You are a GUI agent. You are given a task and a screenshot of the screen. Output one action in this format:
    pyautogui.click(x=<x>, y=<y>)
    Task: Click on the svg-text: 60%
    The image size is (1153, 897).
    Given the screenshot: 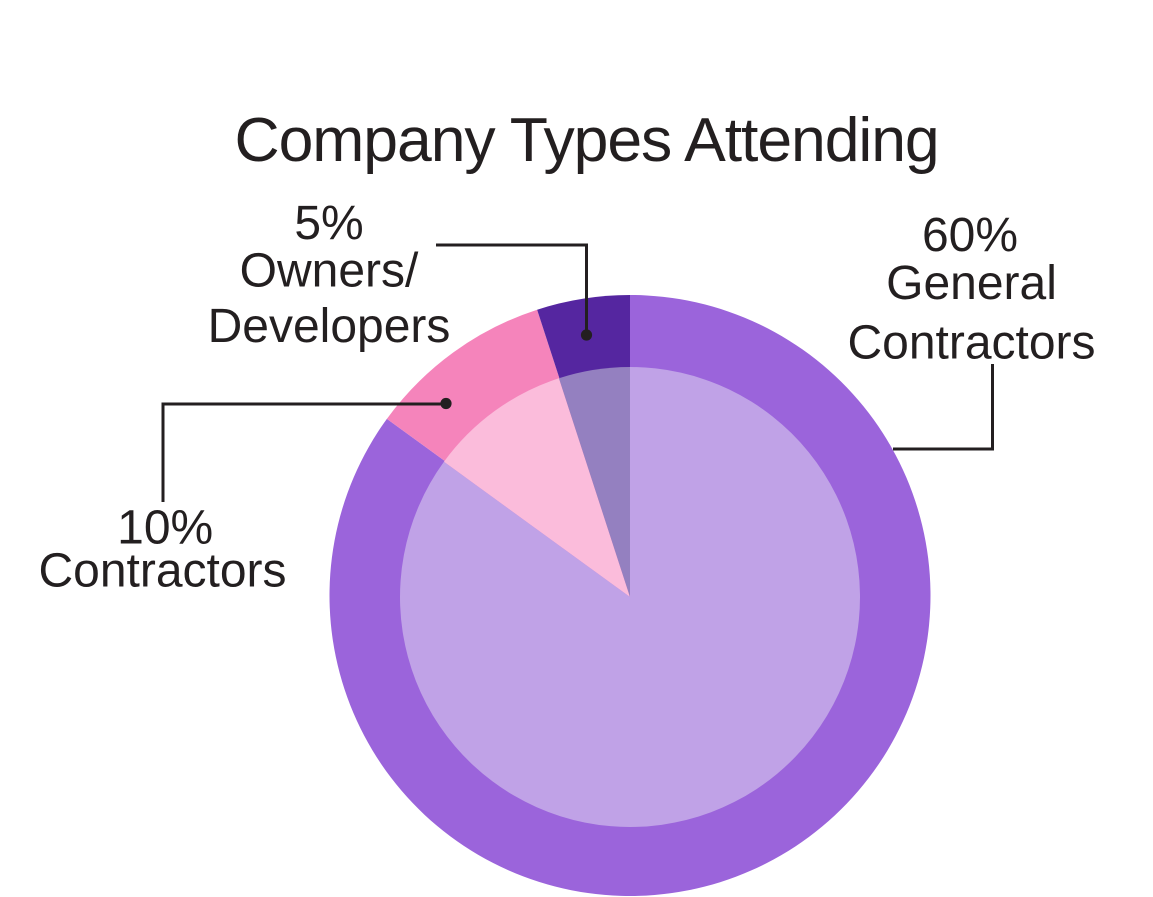 What is the action you would take?
    pyautogui.click(x=970, y=235)
    